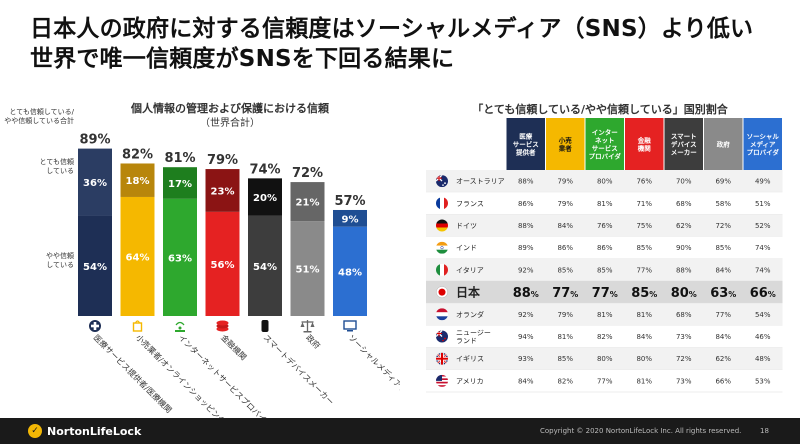 The width and height of the screenshot is (800, 444). I want to click on table-cell: 94%, so click(526, 337).